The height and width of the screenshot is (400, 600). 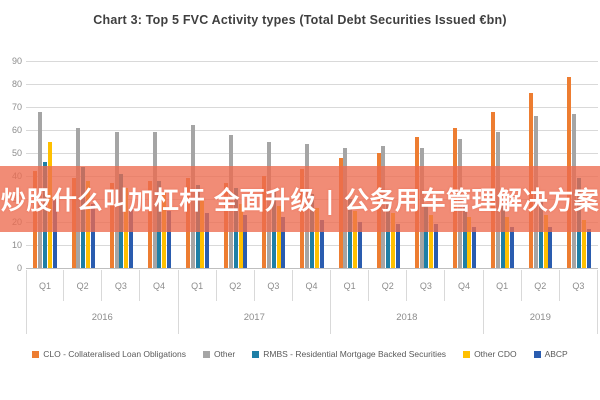 What do you see at coordinates (255, 317) in the screenshot?
I see `x-year-label: 2017` at bounding box center [255, 317].